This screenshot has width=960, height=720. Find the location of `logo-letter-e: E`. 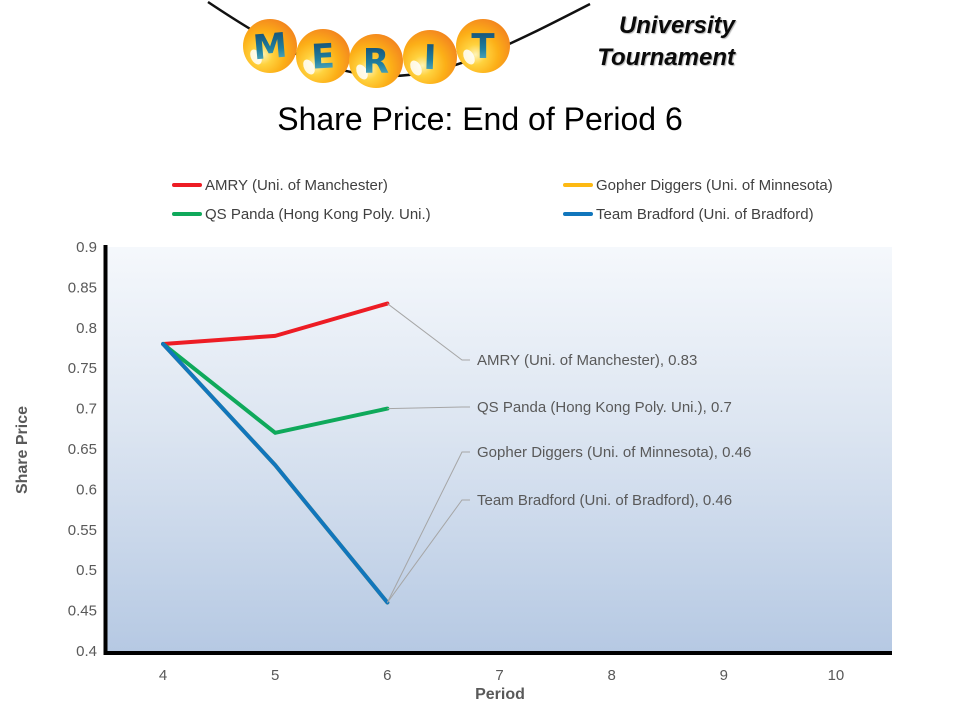

logo-letter-e: E is located at coordinates (322, 56).